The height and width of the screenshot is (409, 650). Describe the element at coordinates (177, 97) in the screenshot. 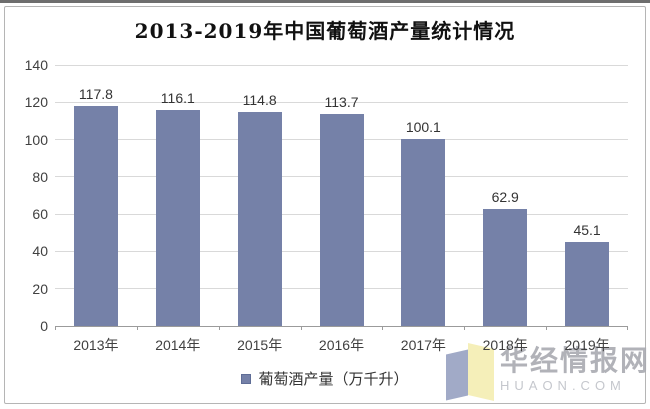

I see `bar-value-label: 116.1` at that location.